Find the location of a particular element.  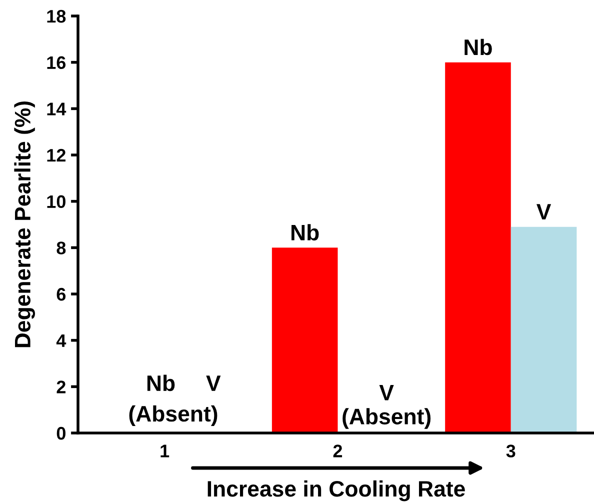

y-tick-label: 18 is located at coordinates (56, 16).